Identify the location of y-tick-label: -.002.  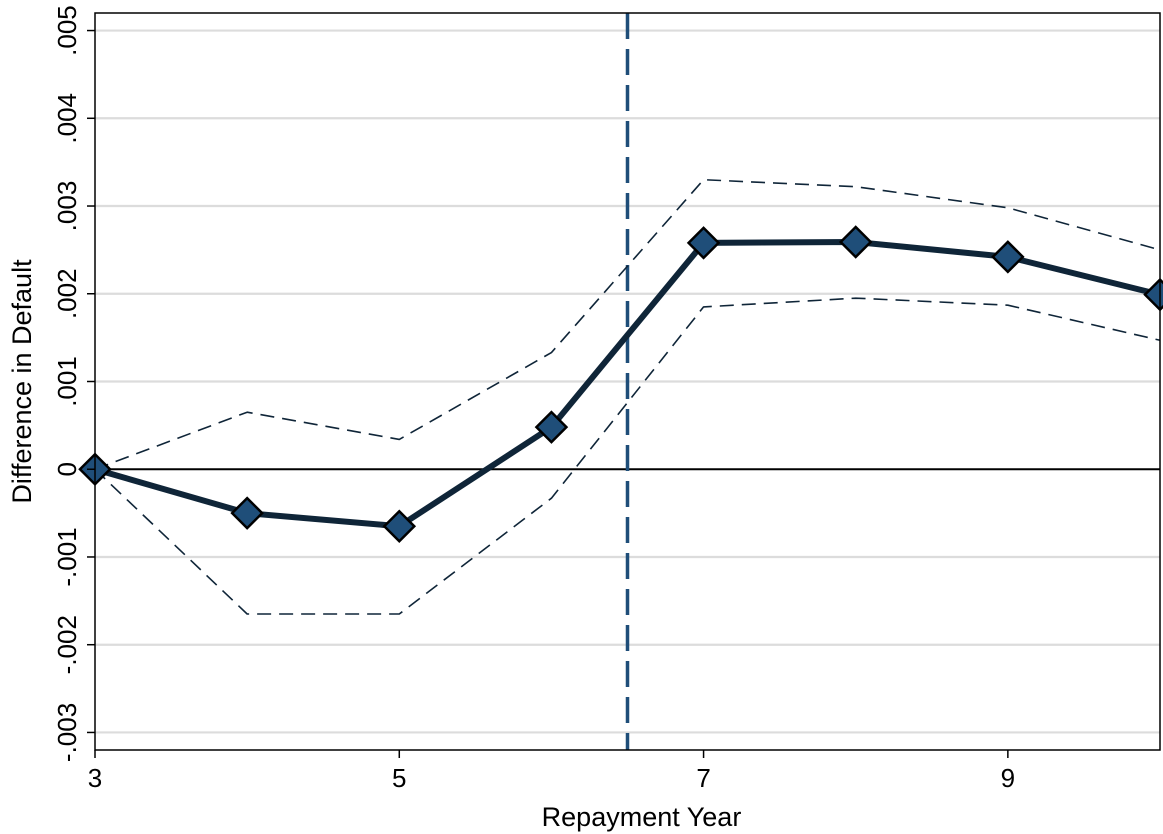
(67, 644).